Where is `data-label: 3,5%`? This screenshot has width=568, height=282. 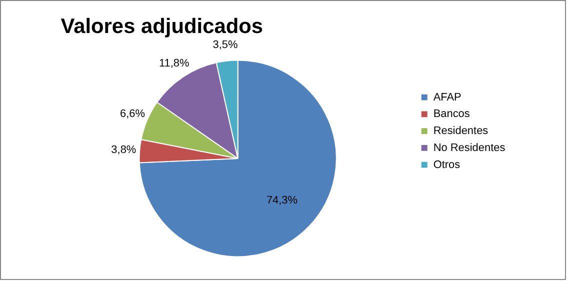 data-label: 3,5% is located at coordinates (225, 45).